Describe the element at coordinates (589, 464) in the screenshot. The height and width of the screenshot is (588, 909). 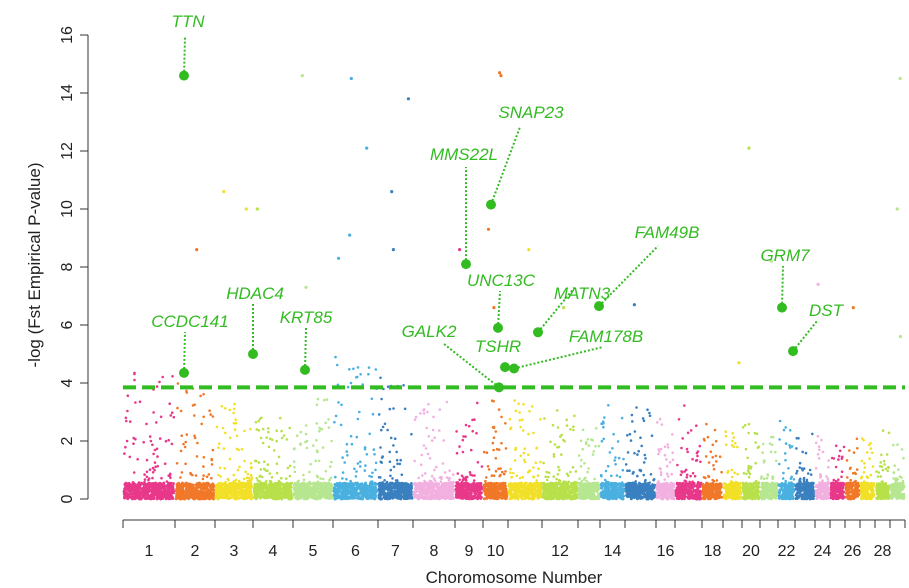
I see `chromosome-13-points` at that location.